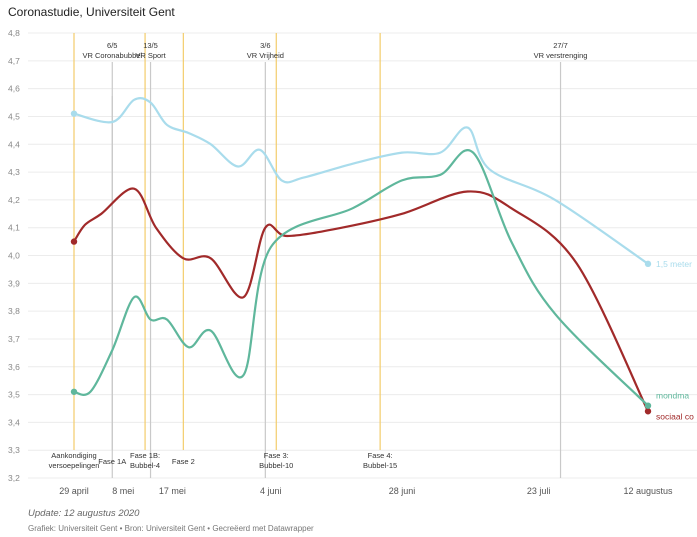  Describe the element at coordinates (14, 200) in the screenshot. I see `y-tick-label: 4,2` at that location.